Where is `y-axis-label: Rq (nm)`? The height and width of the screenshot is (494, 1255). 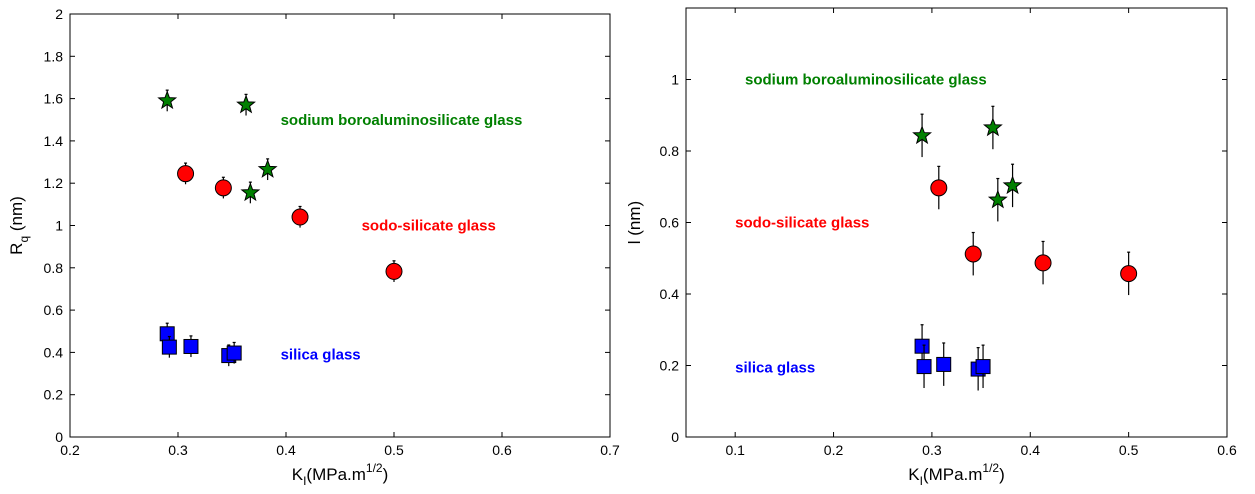
y-axis-label: Rq (nm) is located at coordinates (19, 225).